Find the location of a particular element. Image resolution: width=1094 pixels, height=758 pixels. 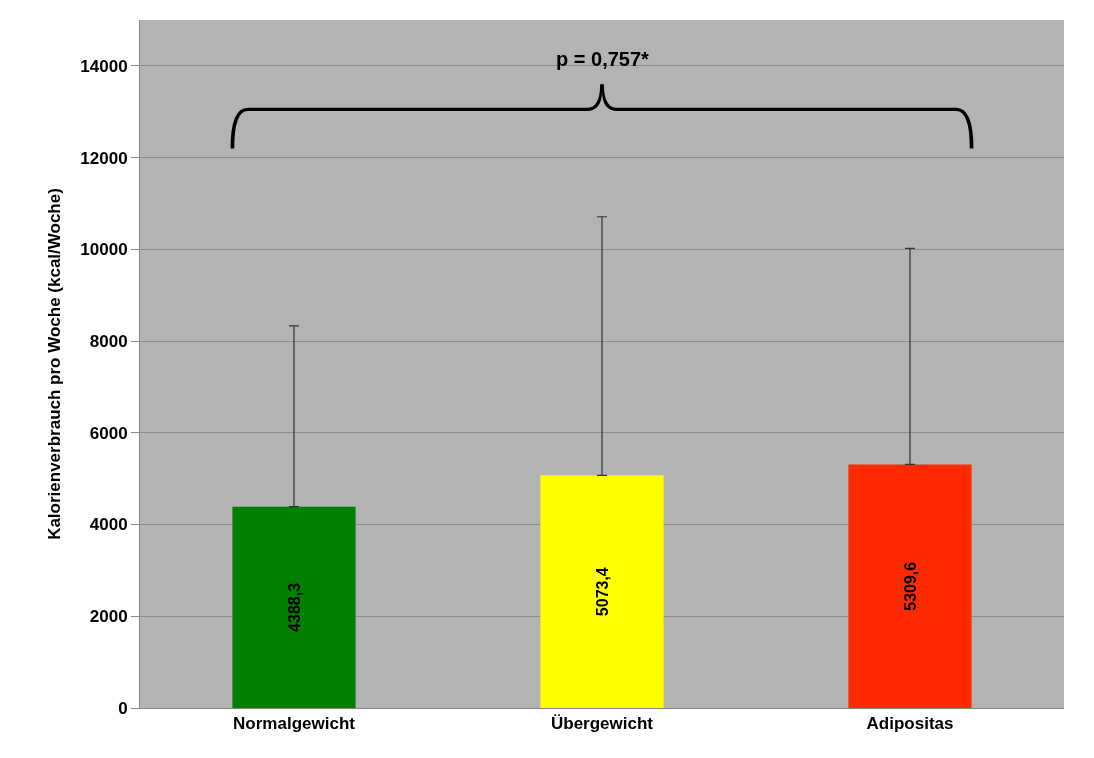

y-tick-label: 2000 is located at coordinates (108, 617).